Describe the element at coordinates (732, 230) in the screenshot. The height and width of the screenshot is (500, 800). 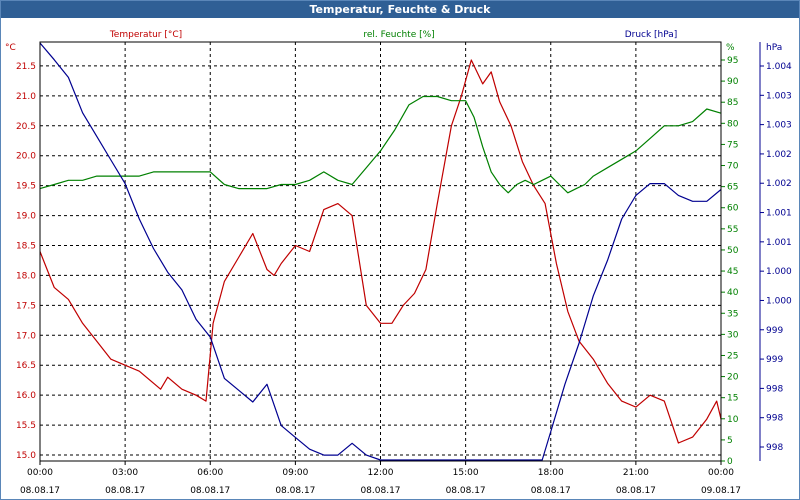
I see `humidity-tick-label: 55` at that location.